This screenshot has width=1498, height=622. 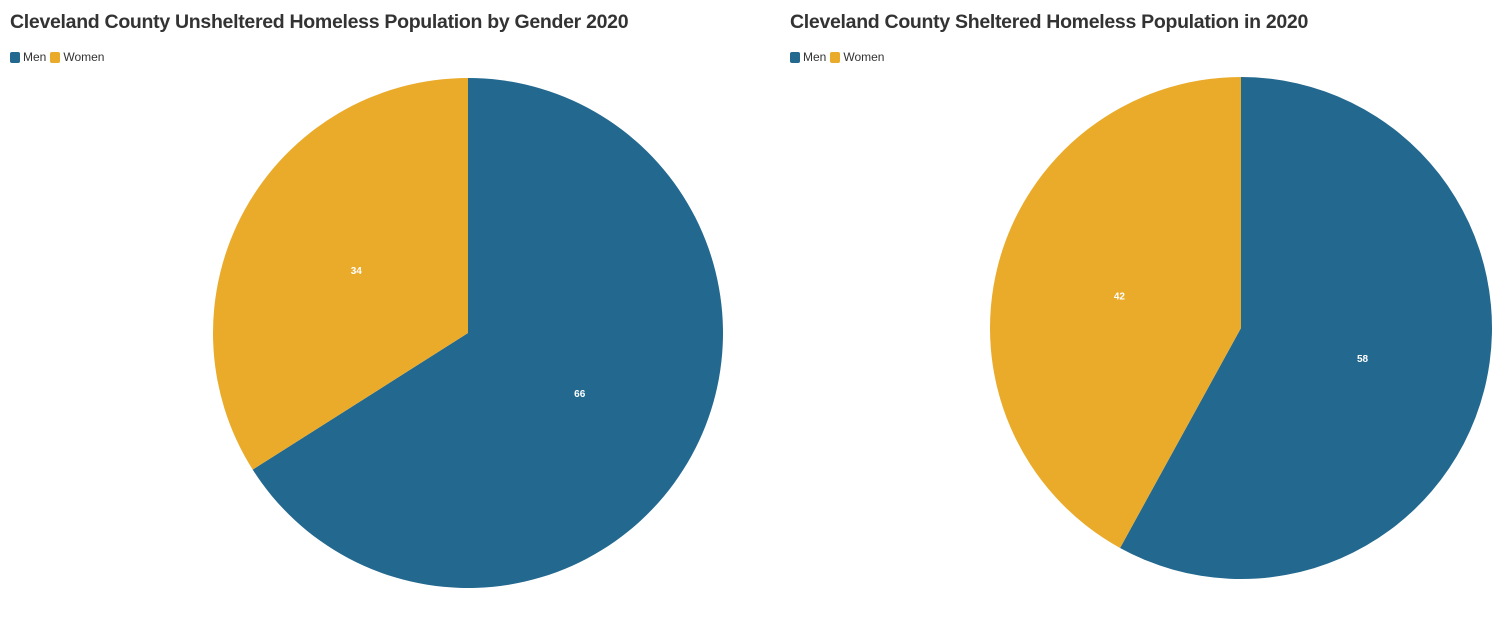 I want to click on slice-label-women: 34, so click(x=357, y=271).